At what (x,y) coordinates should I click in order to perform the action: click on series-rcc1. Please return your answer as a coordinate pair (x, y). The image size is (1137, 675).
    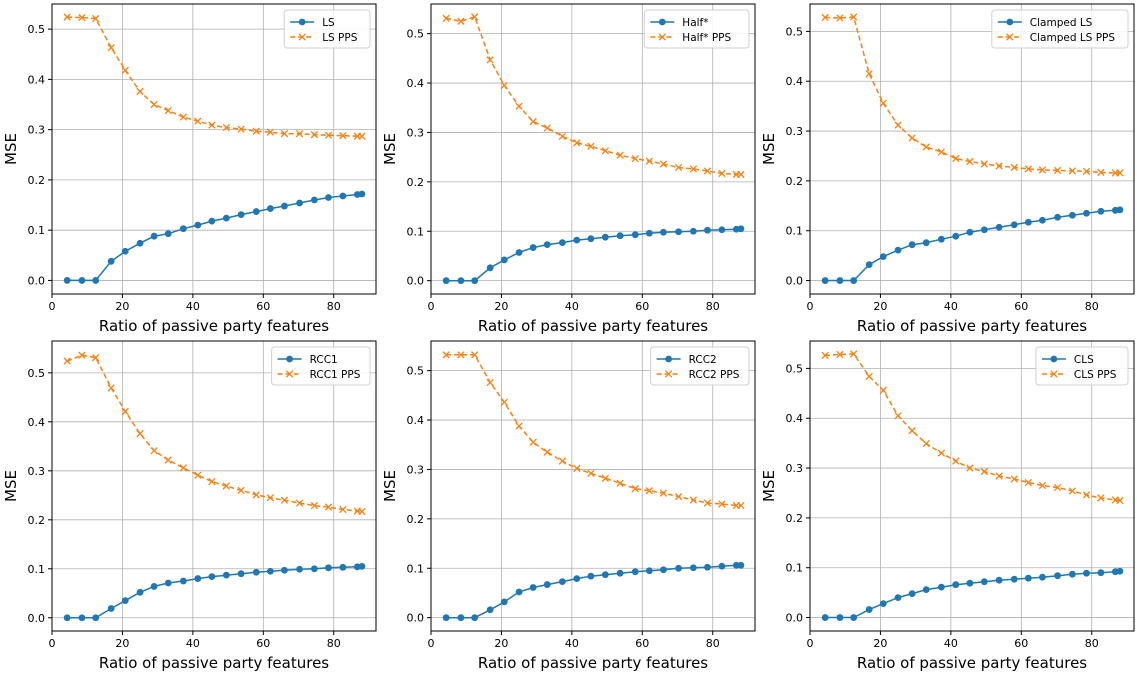
    Looking at the image, I should click on (214, 592).